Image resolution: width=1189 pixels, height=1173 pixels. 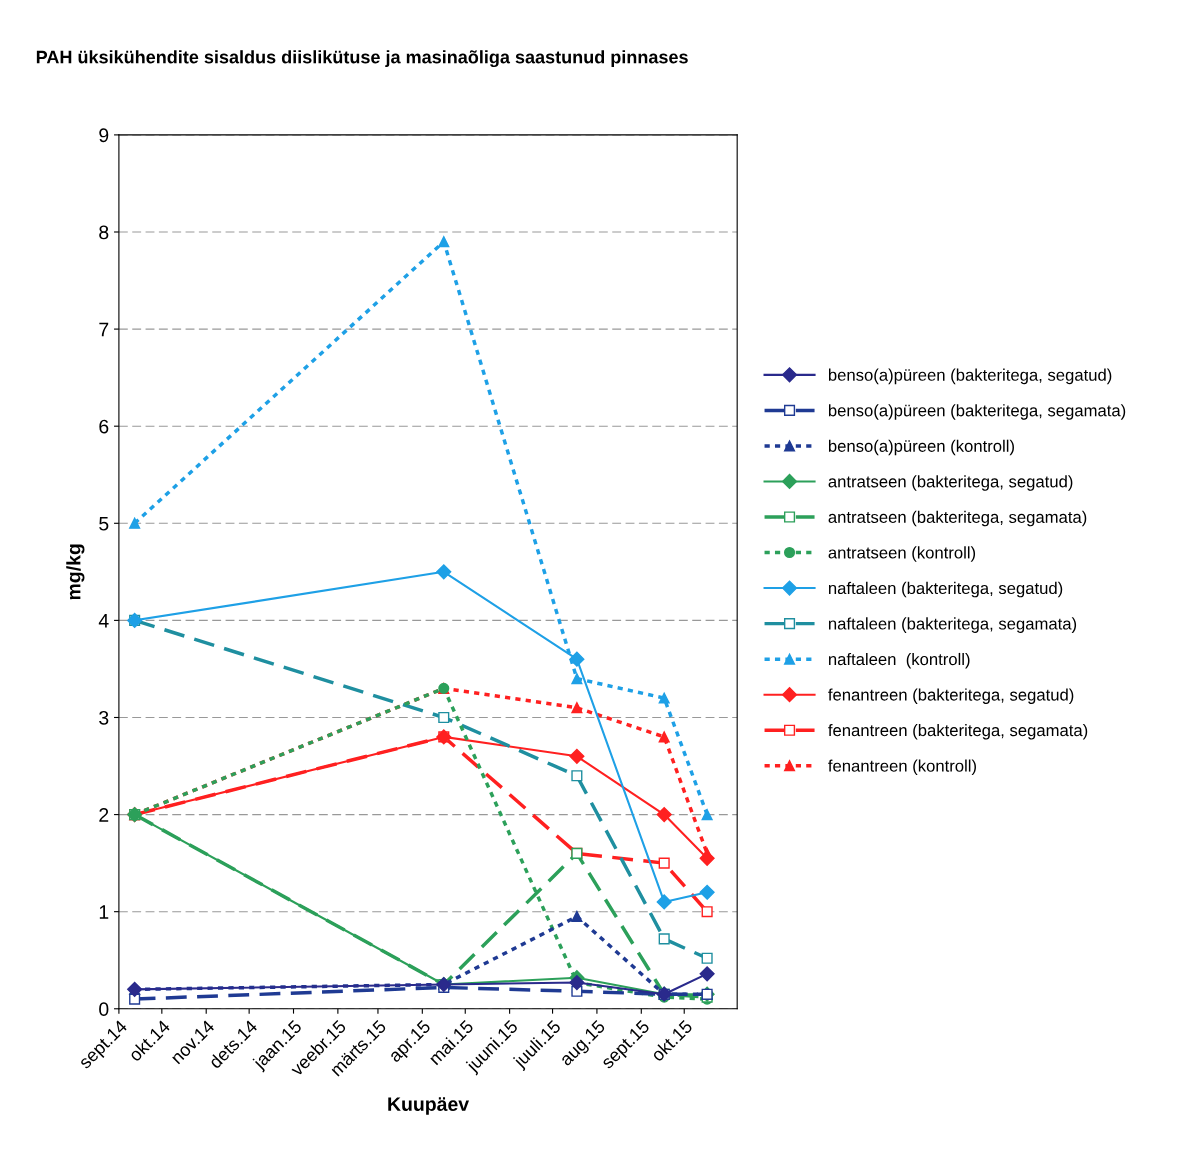 What do you see at coordinates (104, 523) in the screenshot?
I see `y-tick-label: 5` at bounding box center [104, 523].